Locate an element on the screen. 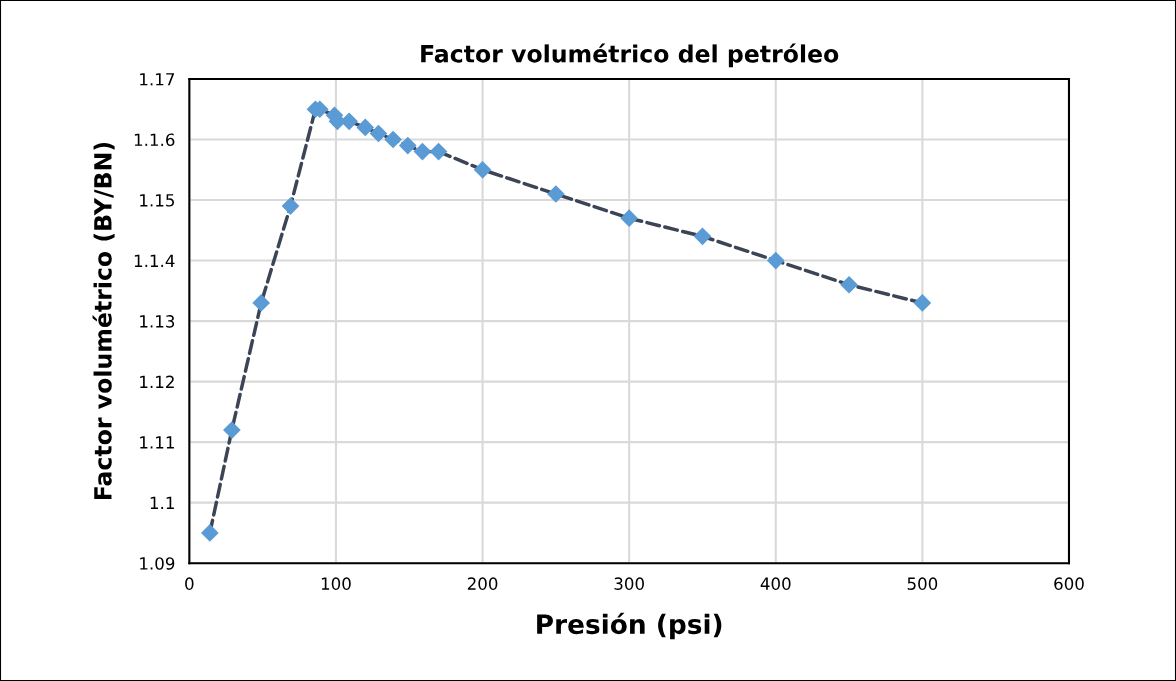  y-tick-label: 1.09 is located at coordinates (157, 563).